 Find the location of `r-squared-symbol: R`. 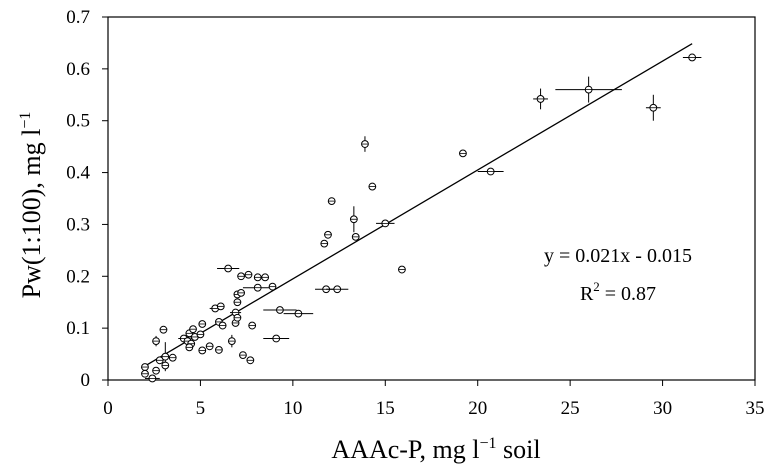

r-squared-symbol: R is located at coordinates (587, 294).